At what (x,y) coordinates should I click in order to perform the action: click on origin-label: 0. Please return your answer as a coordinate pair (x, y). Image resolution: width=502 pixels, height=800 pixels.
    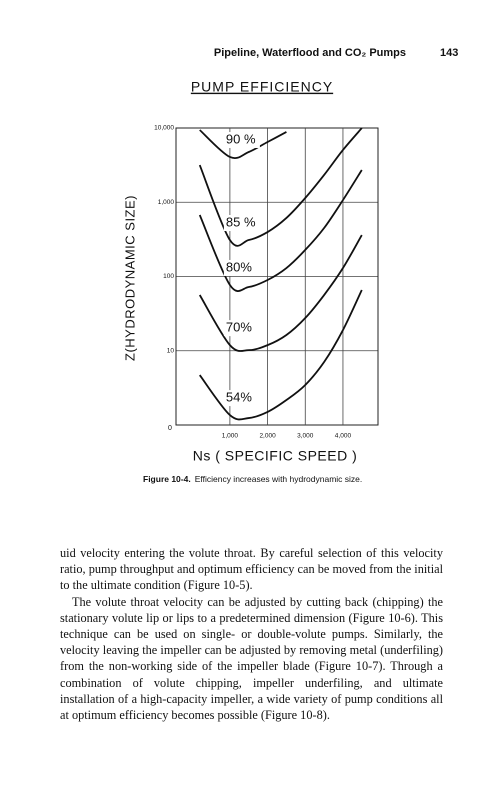
    Looking at the image, I should click on (170, 428).